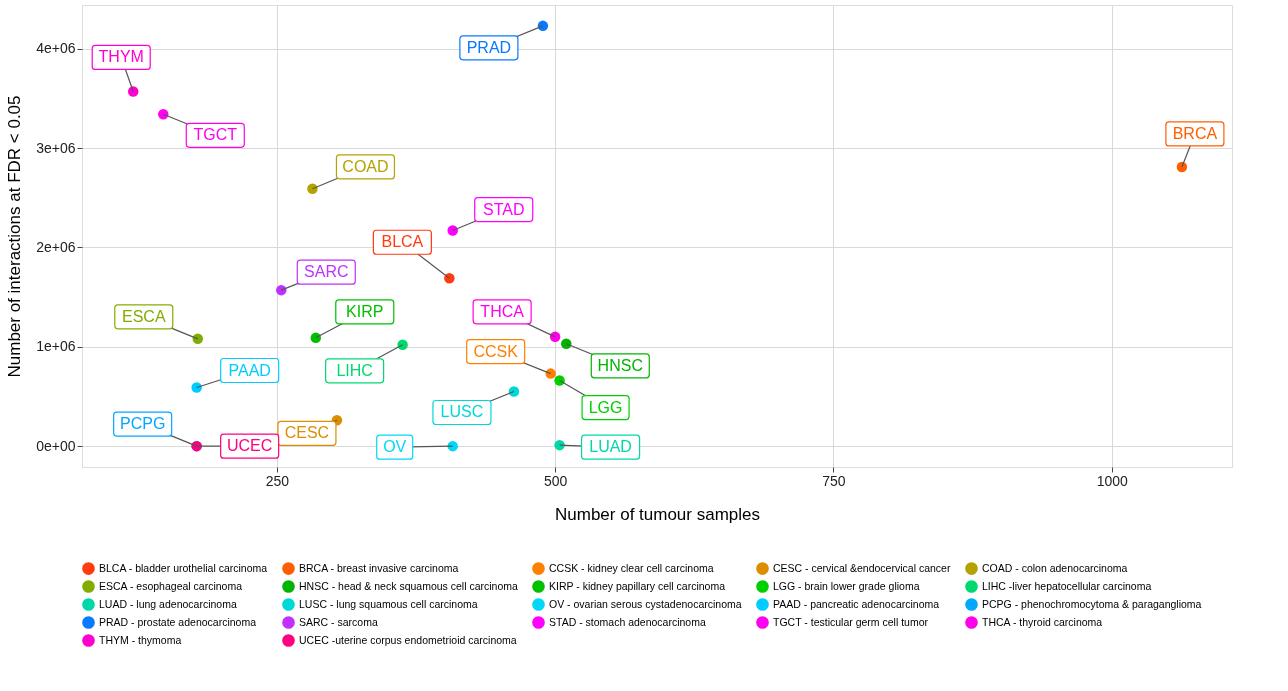 This screenshot has height=691, width=1288. I want to click on x-axis-title: Number of tumour samples, so click(657, 514).